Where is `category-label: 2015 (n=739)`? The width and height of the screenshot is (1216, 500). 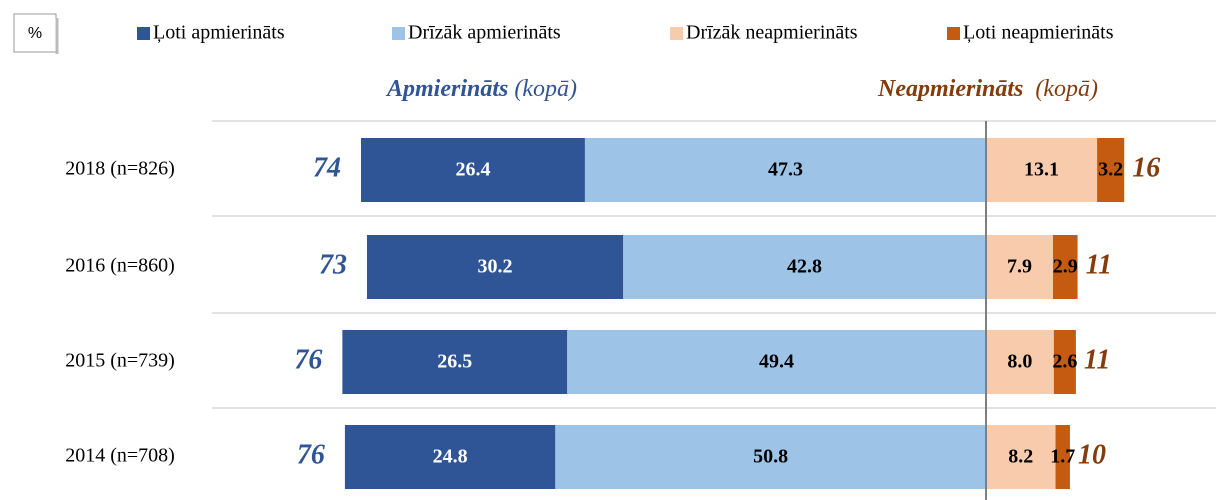 category-label: 2015 (n=739) is located at coordinates (120, 361).